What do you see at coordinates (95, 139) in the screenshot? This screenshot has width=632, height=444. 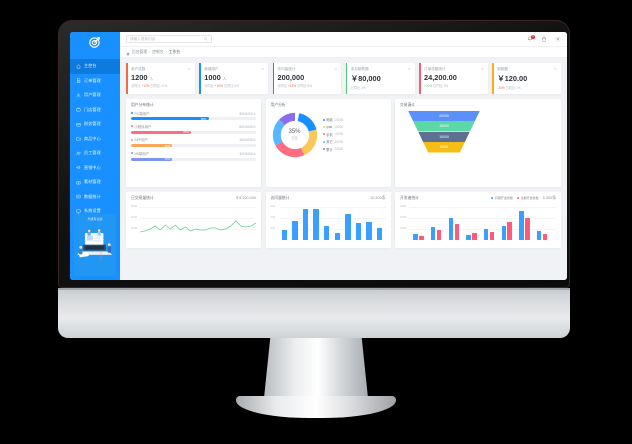 I see `sidebar-item-products: 商品中心` at bounding box center [95, 139].